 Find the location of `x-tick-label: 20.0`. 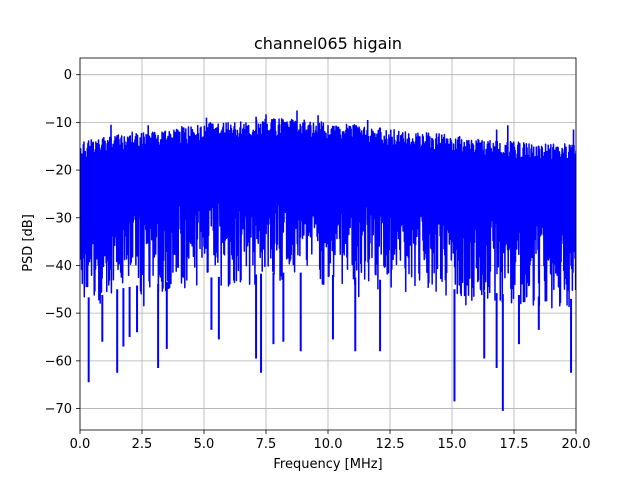

x-tick-label: 20.0 is located at coordinates (576, 444).